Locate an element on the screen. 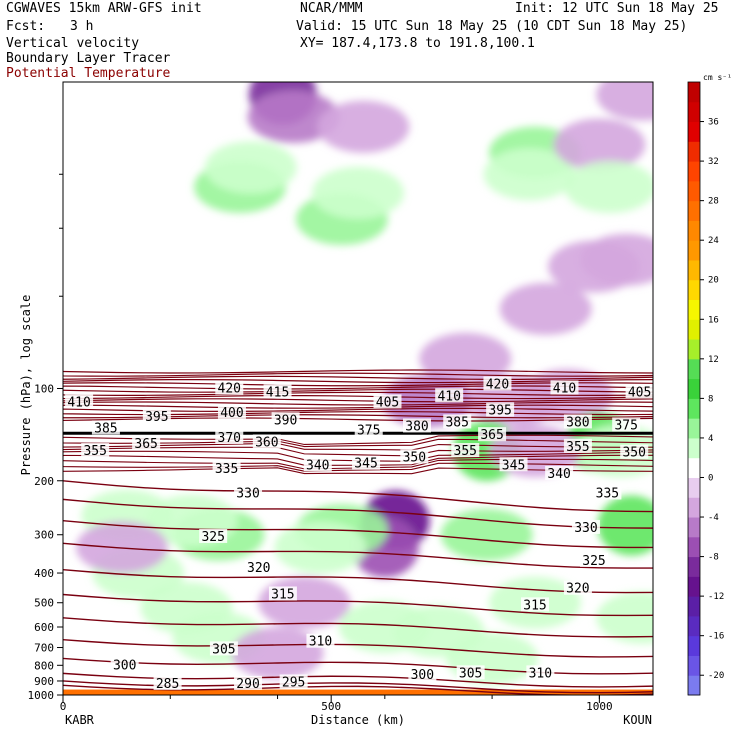 This screenshot has height=740, width=740. colorbar-tick-label: 8 is located at coordinates (710, 399).